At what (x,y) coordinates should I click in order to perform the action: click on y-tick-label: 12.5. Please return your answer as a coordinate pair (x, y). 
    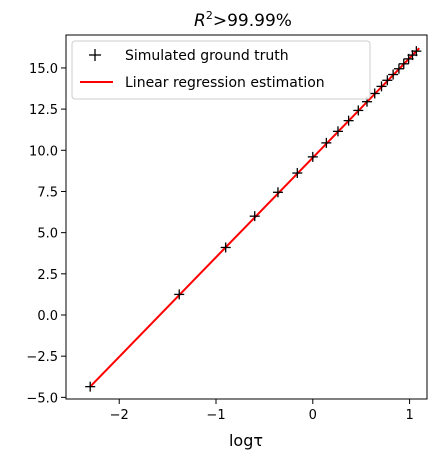
    Looking at the image, I should click on (43, 110).